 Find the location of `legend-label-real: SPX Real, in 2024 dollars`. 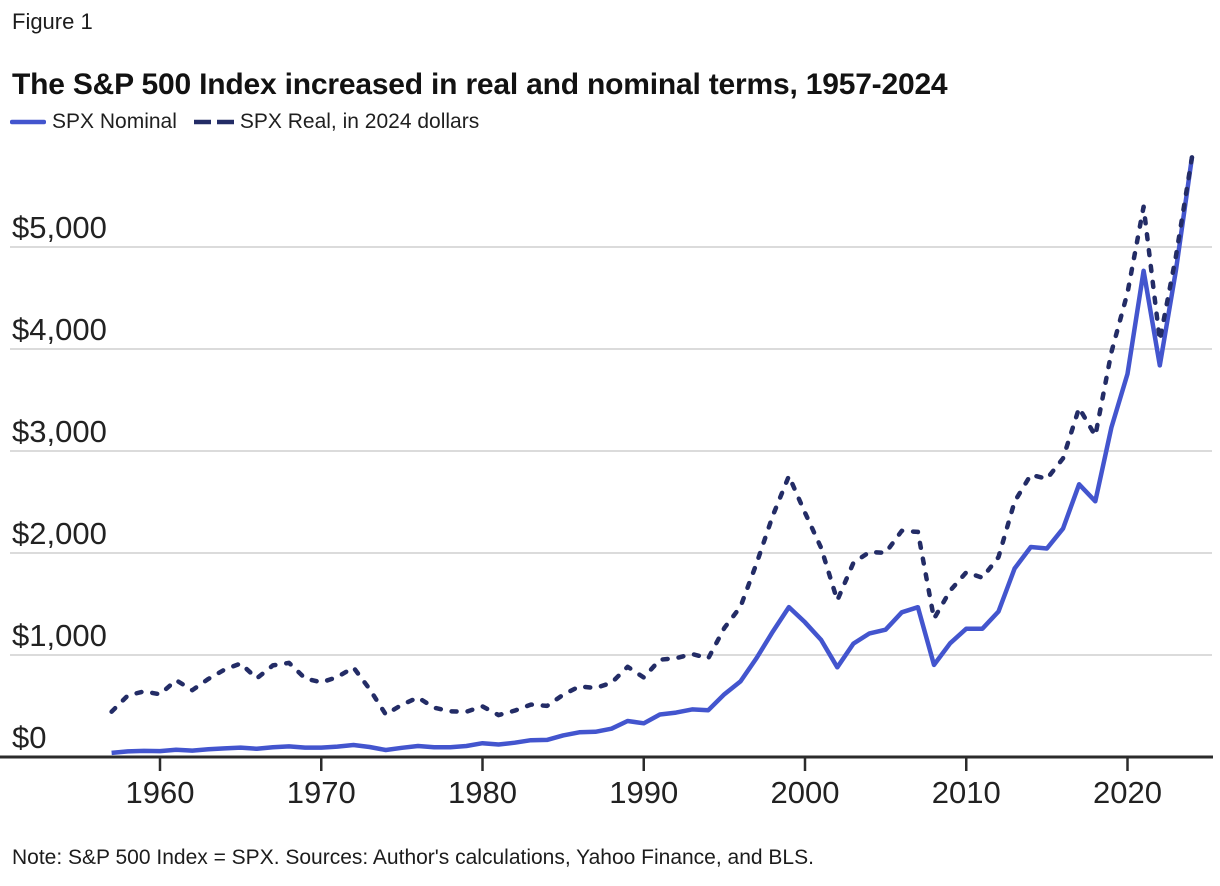

legend-label-real: SPX Real, in 2024 dollars is located at coordinates (359, 121).